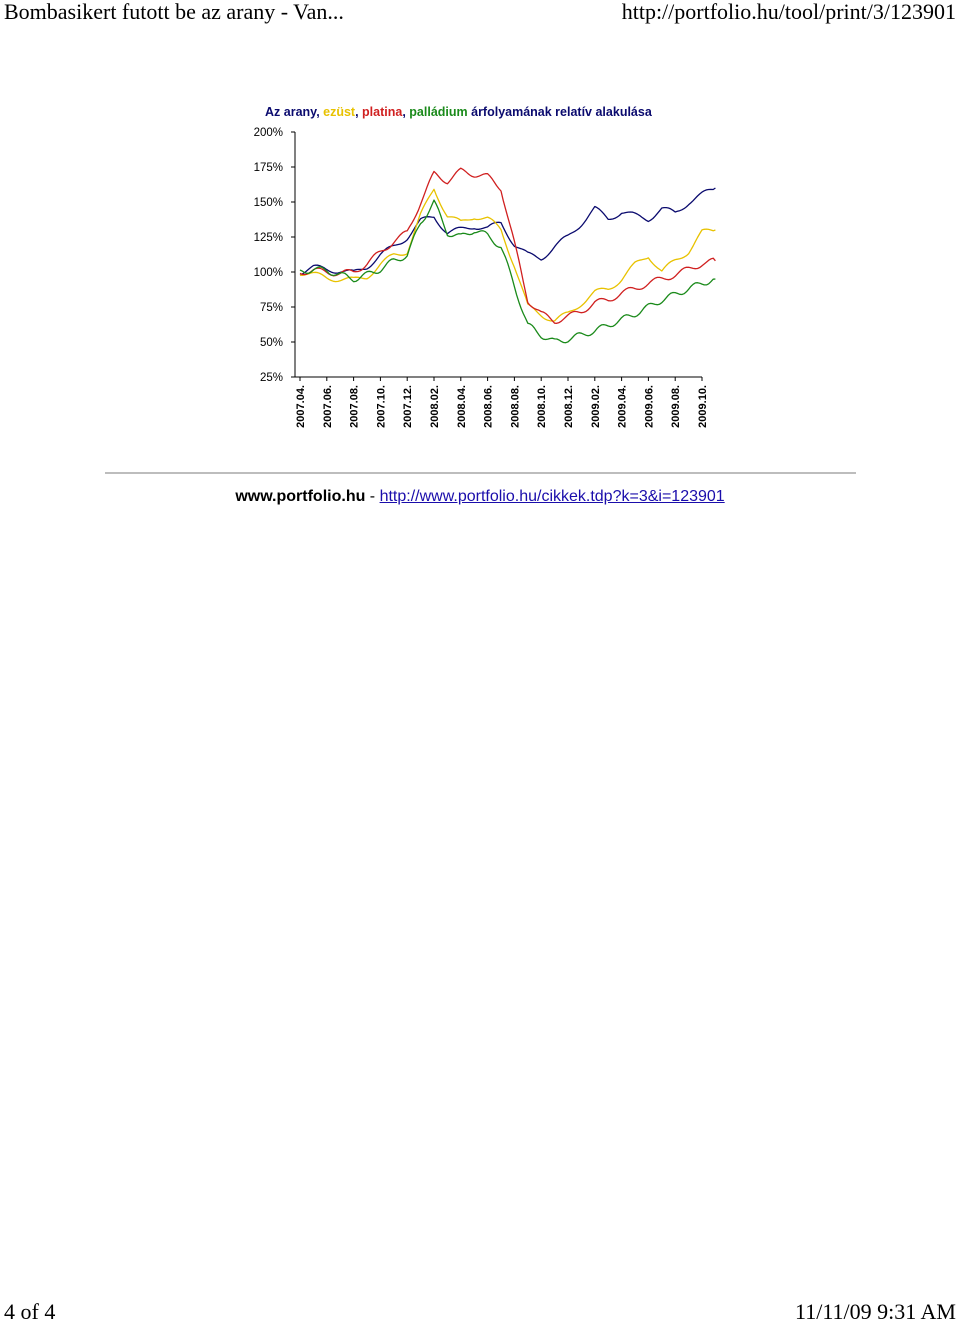  What do you see at coordinates (381, 406) in the screenshot?
I see `x-tick-label: 2007.10.` at bounding box center [381, 406].